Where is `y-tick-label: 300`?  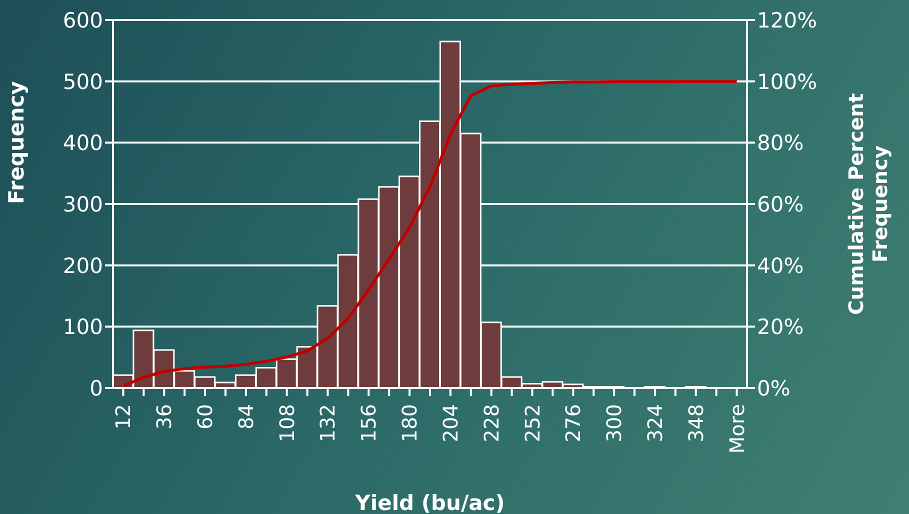 y-tick-label: 300 is located at coordinates (82, 204).